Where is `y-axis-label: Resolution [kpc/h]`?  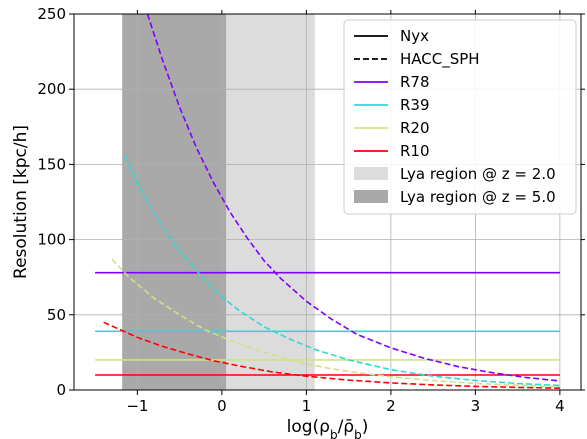
y-axis-label: Resolution [kpc/h] is located at coordinates (21, 202).